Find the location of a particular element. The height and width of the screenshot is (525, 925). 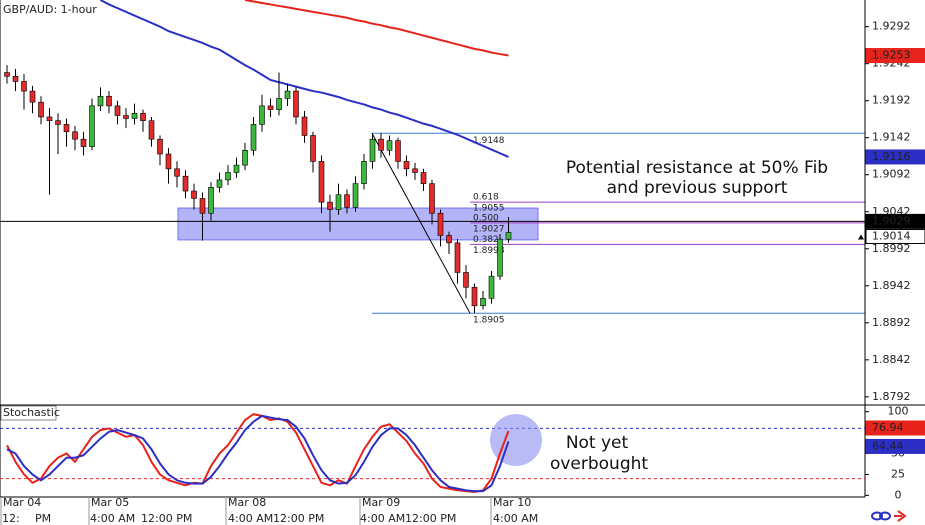

arrow-icon is located at coordinates (900, 516).